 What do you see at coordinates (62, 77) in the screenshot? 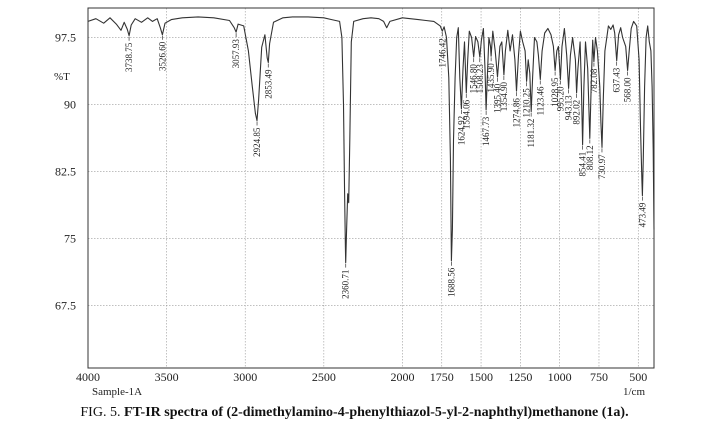
I see `y-unit-label: %T` at bounding box center [62, 77].